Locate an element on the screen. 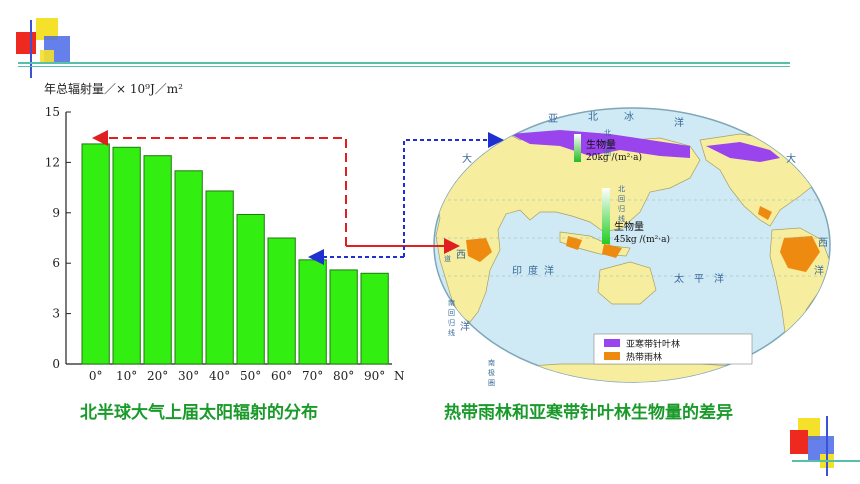 The width and height of the screenshot is (860, 484). tropical-biomass-bar is located at coordinates (606, 216).